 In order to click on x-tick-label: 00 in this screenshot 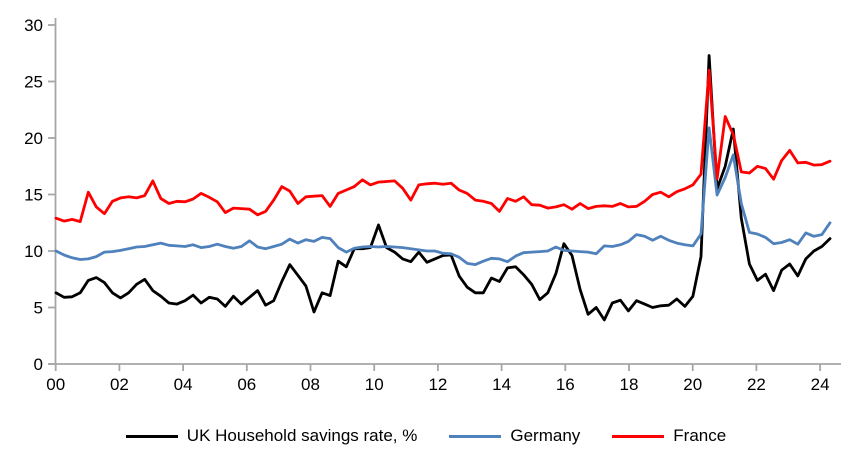, I will do `click(55, 384)`.